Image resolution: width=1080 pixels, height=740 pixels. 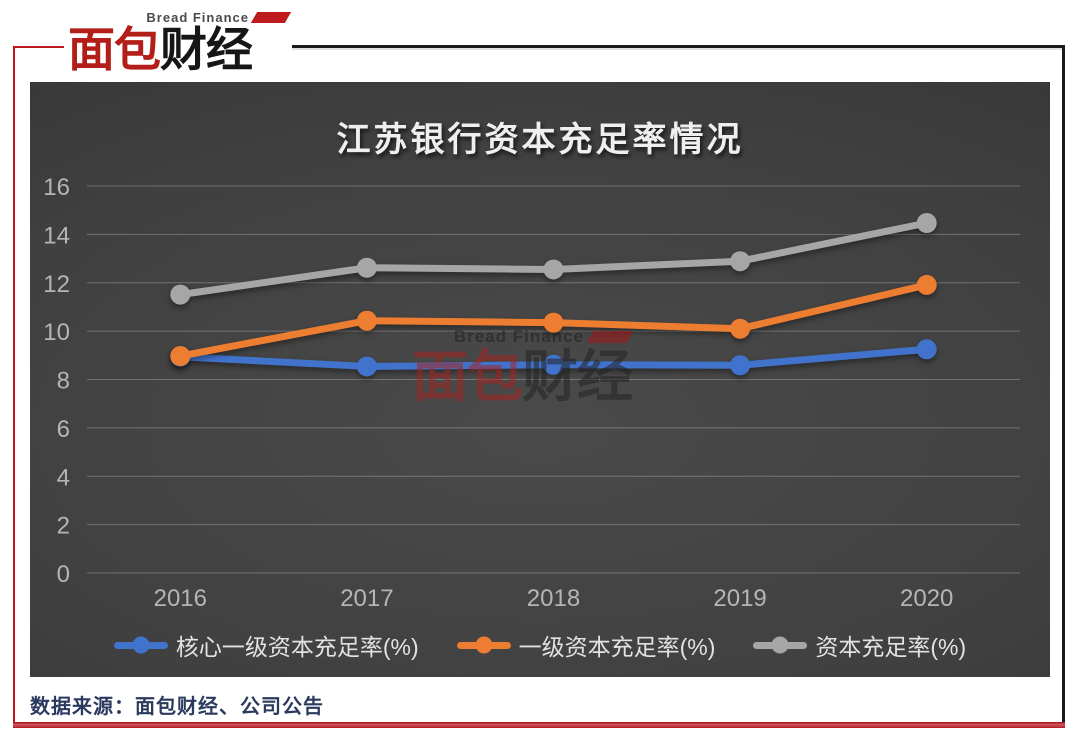 I want to click on series-核心一级资本充足率(%), so click(x=553, y=358).